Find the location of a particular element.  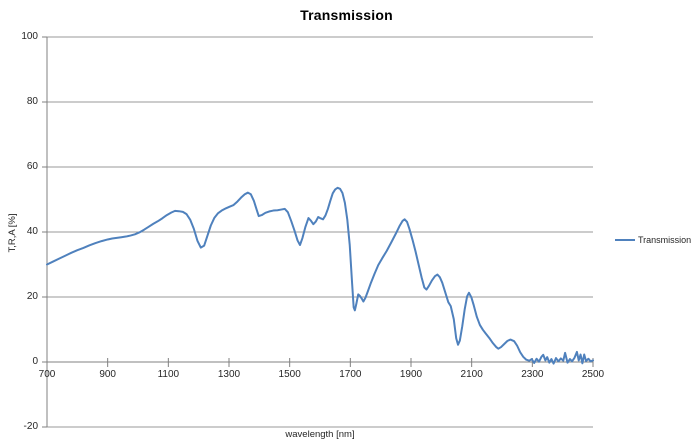

legend-label: Transmission is located at coordinates (665, 240).